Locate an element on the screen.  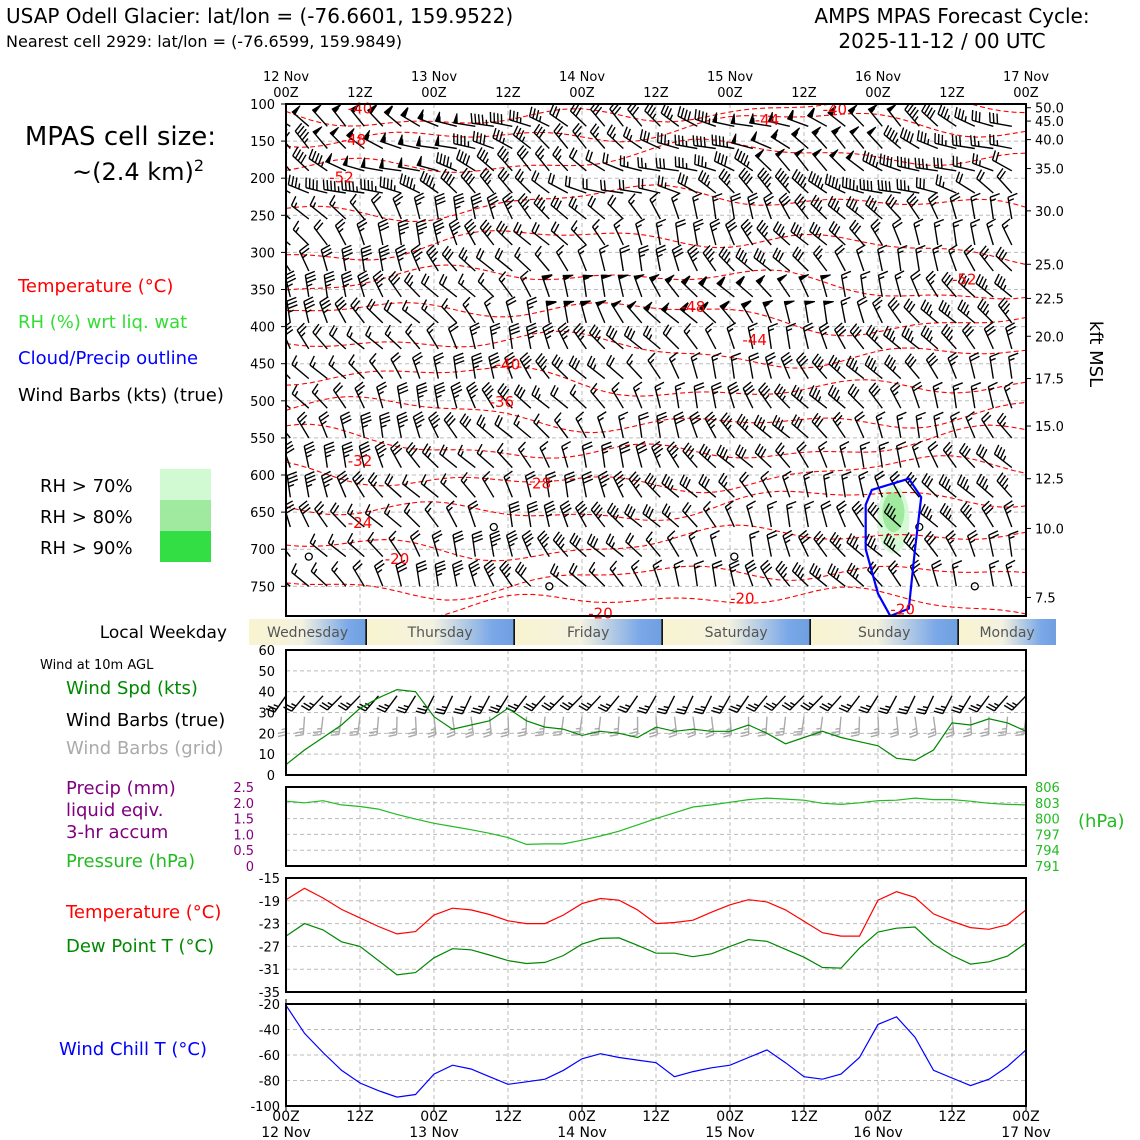
true-wind-barb is located at coordinates (868, 704).